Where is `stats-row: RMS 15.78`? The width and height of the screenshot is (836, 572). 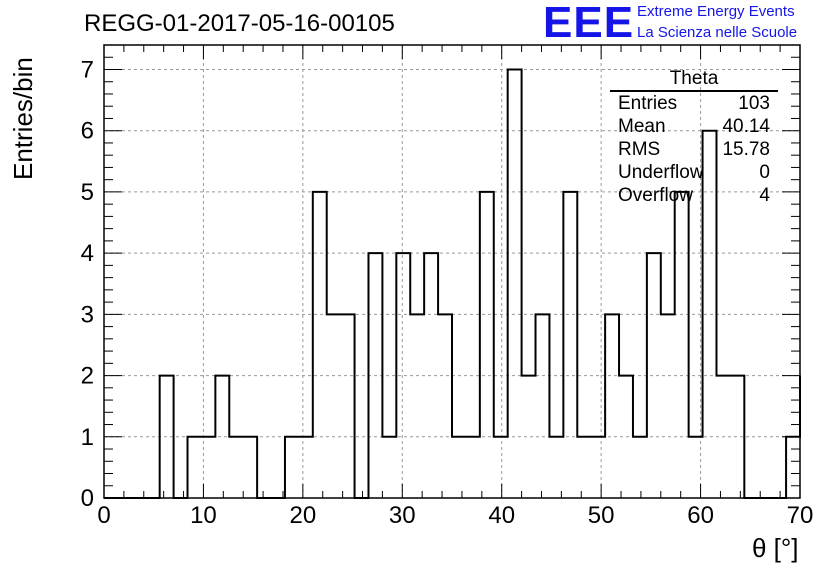 stats-row: RMS 15.78 is located at coordinates (694, 149).